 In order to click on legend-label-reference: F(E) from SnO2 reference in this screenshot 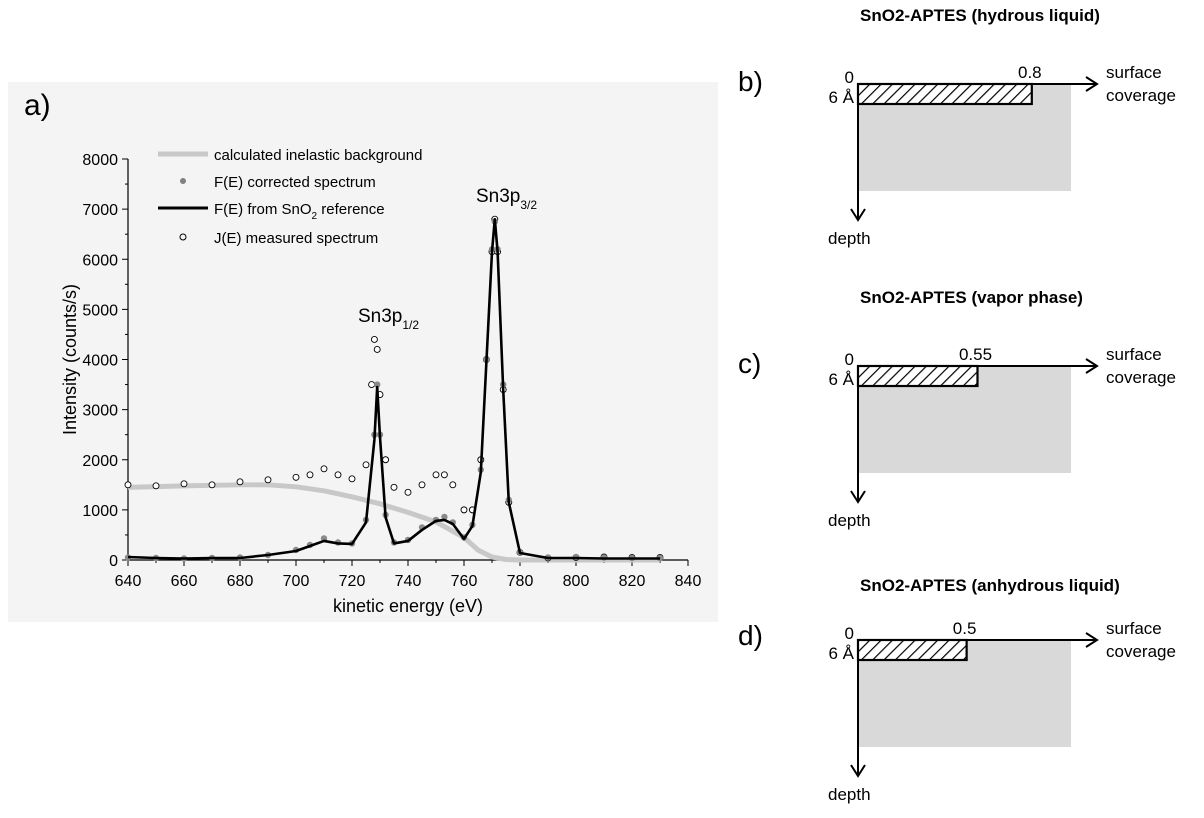, I will do `click(299, 211)`.